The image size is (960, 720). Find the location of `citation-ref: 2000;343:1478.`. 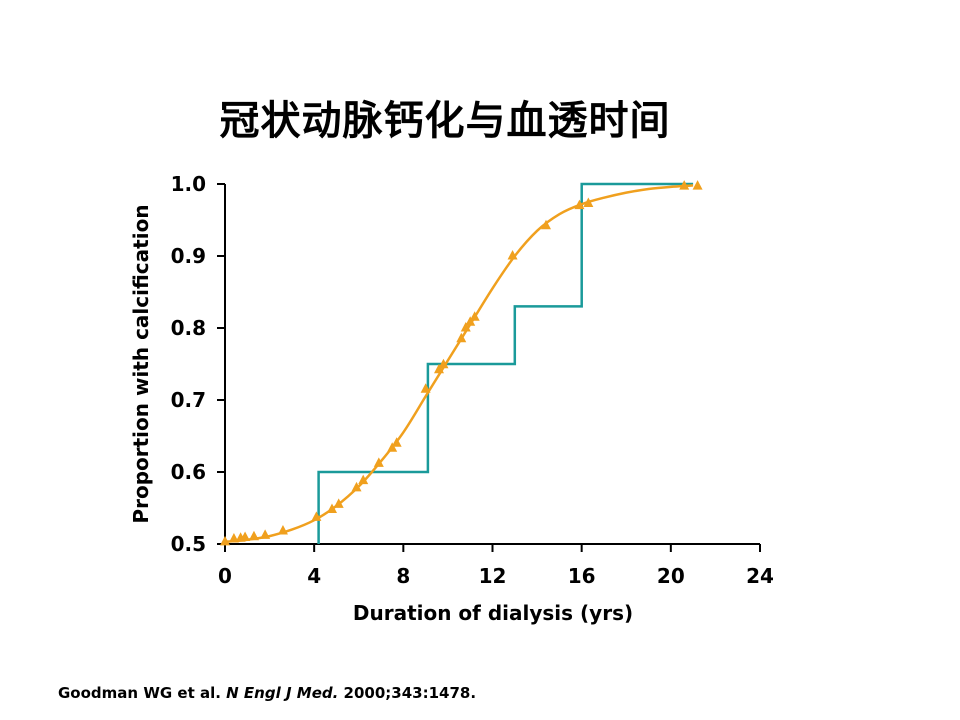

citation-ref: 2000;343:1478. is located at coordinates (410, 693).